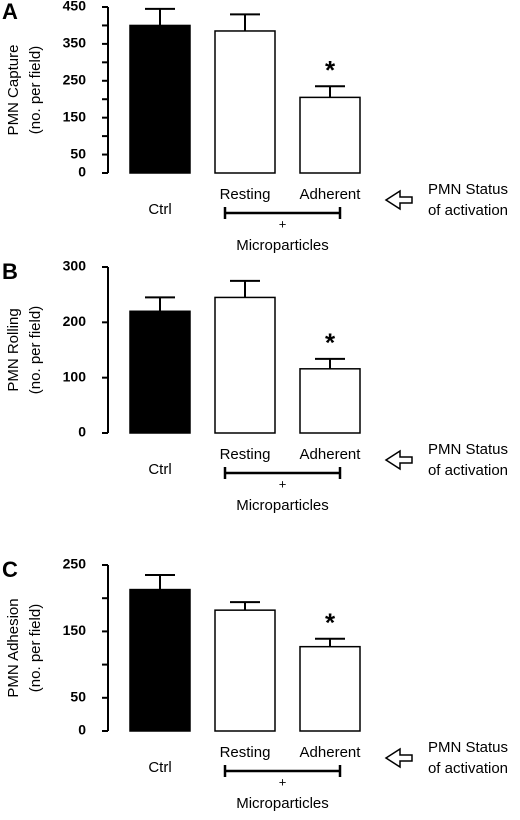 This screenshot has width=520, height=820. What do you see at coordinates (10, 569) in the screenshot?
I see `panel-letter: C` at bounding box center [10, 569].